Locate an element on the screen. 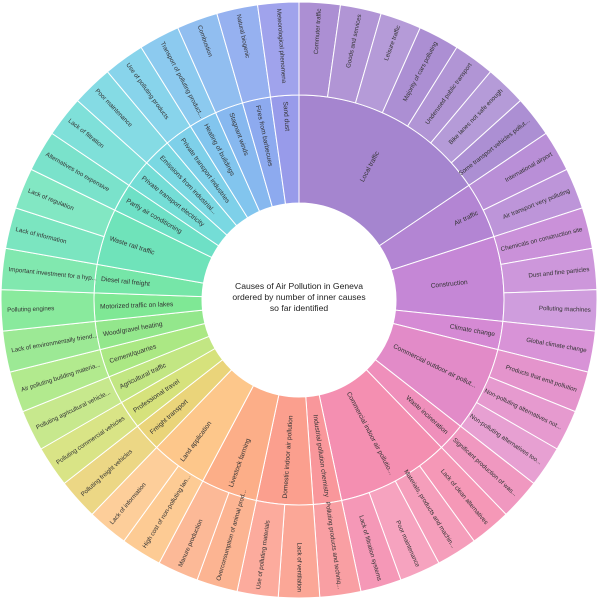 Image resolution: width=600 pixels, height=599 pixels. outer-segment-meteorological-phenomena is located at coordinates (278, 49).